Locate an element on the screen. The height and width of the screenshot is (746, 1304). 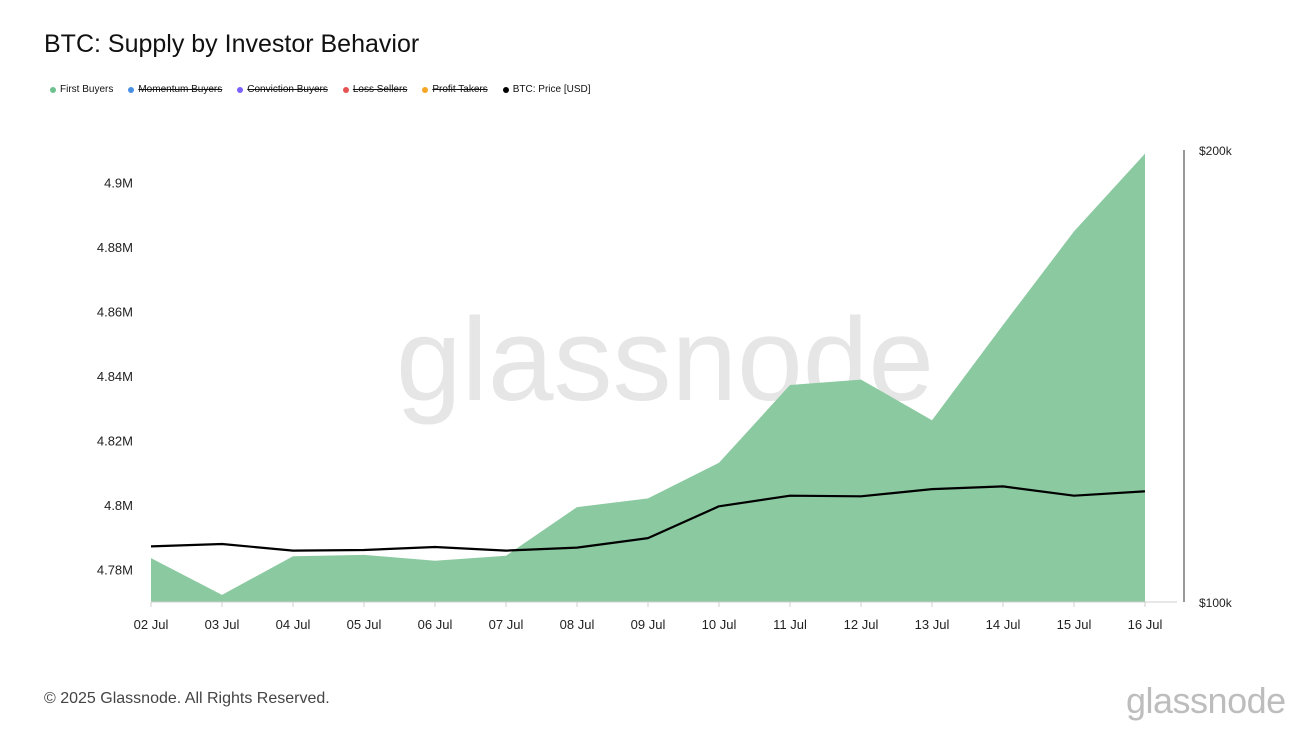
y-left-tick-label: 4.78M is located at coordinates (115, 570).